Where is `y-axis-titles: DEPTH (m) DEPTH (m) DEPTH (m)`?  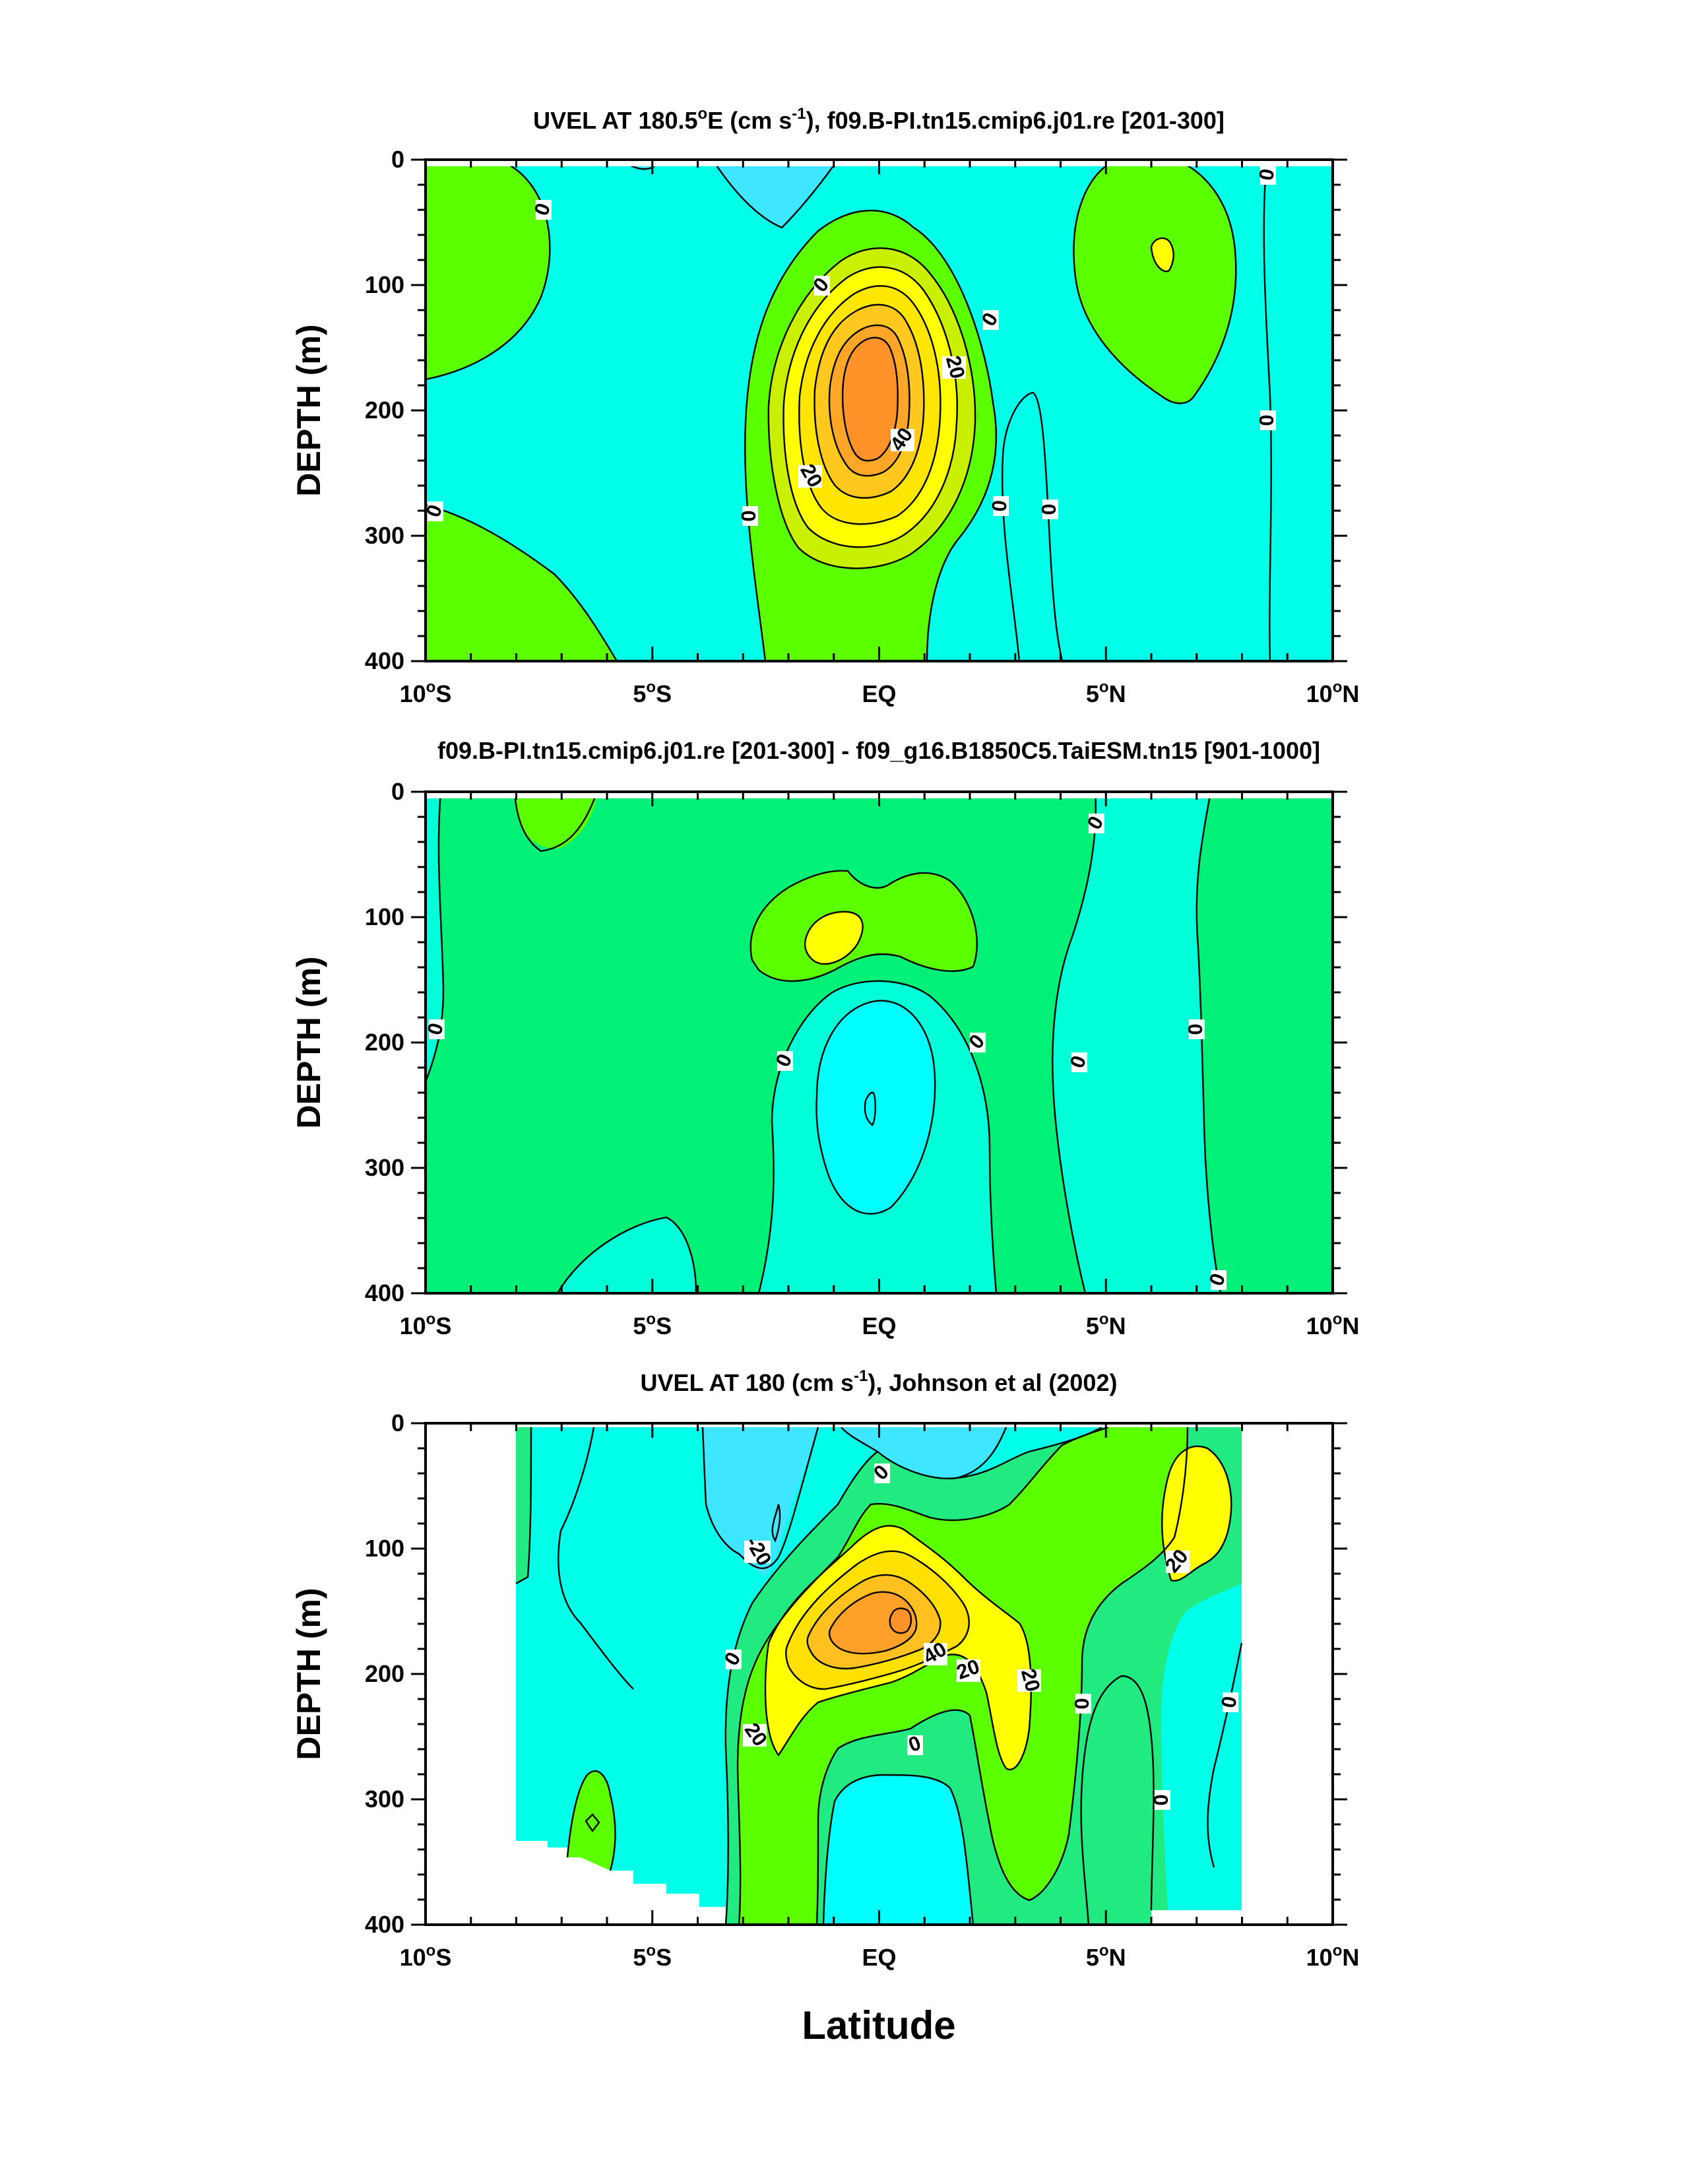 y-axis-titles: DEPTH (m) DEPTH (m) DEPTH (m) is located at coordinates (308, 1042).